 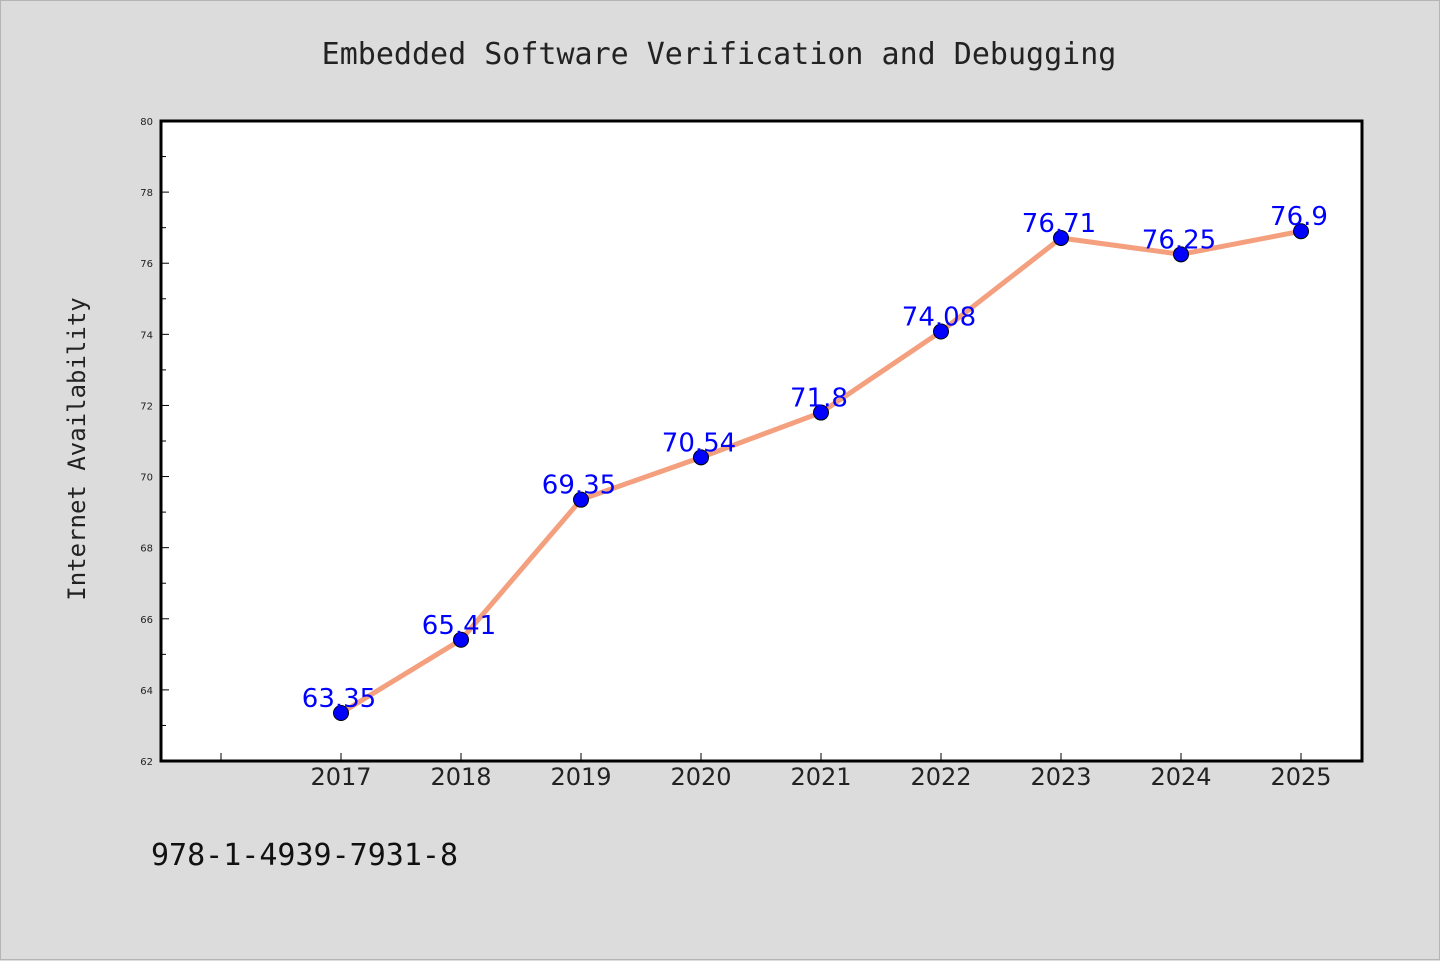 I want to click on y-tick-label: 70, so click(x=146, y=478).